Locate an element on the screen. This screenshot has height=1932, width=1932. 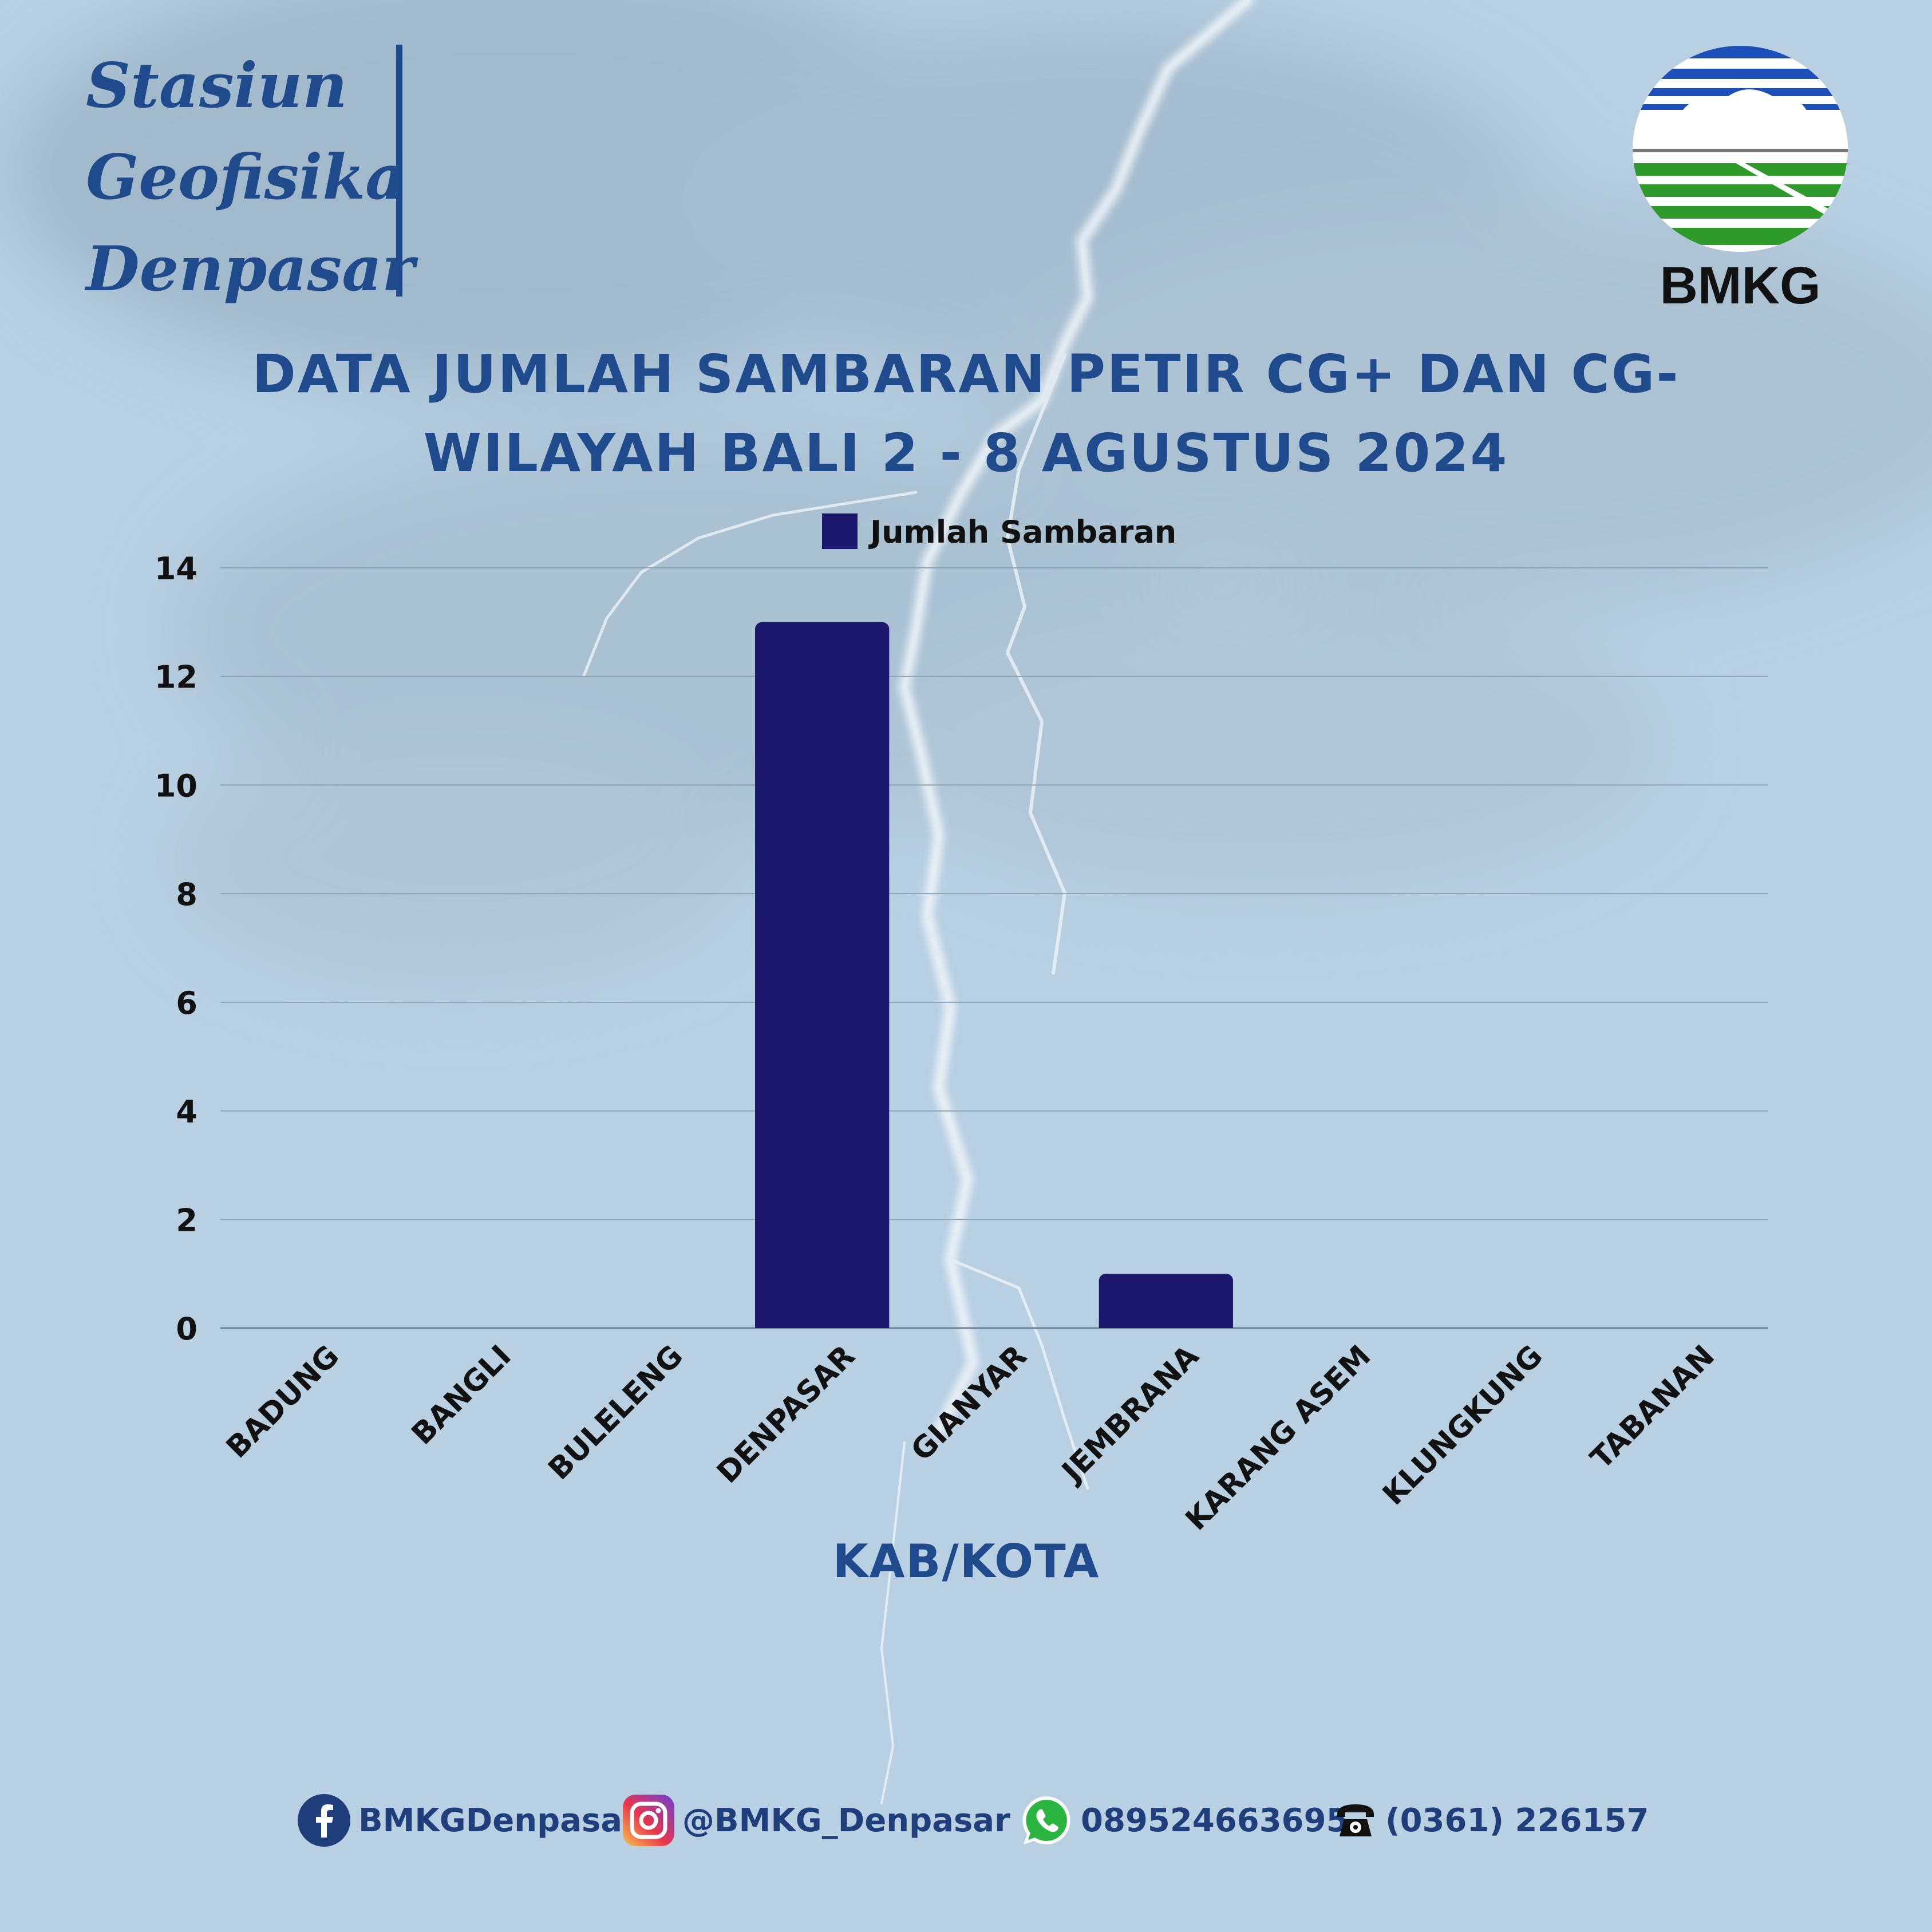
legend-swatch is located at coordinates (840, 531).